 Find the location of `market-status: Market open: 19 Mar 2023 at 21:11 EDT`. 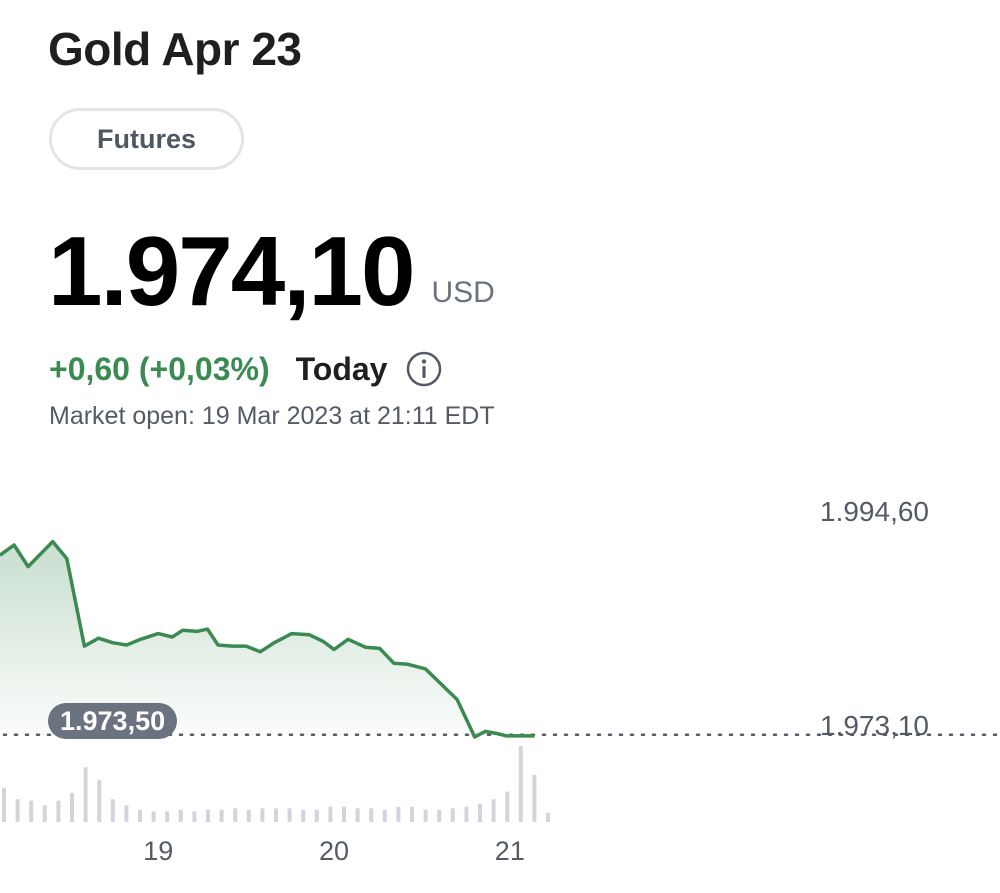

market-status: Market open: 19 Mar 2023 at 21:11 EDT is located at coordinates (272, 416).